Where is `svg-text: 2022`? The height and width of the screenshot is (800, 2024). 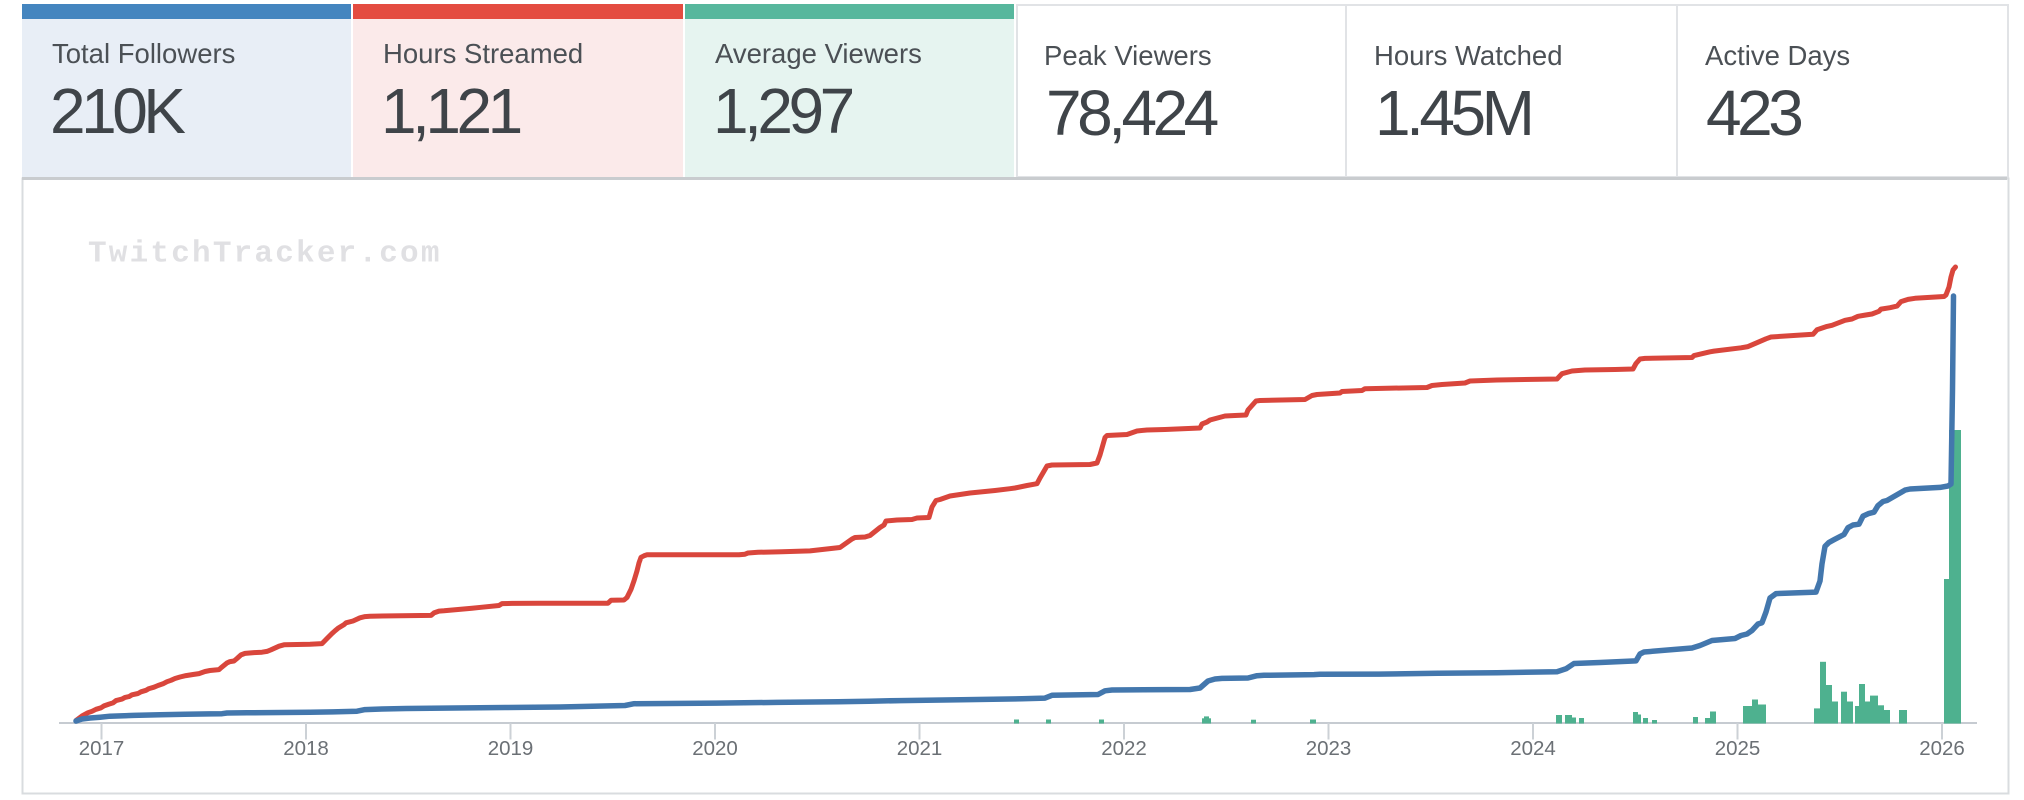
svg-text: 2022 is located at coordinates (1124, 748).